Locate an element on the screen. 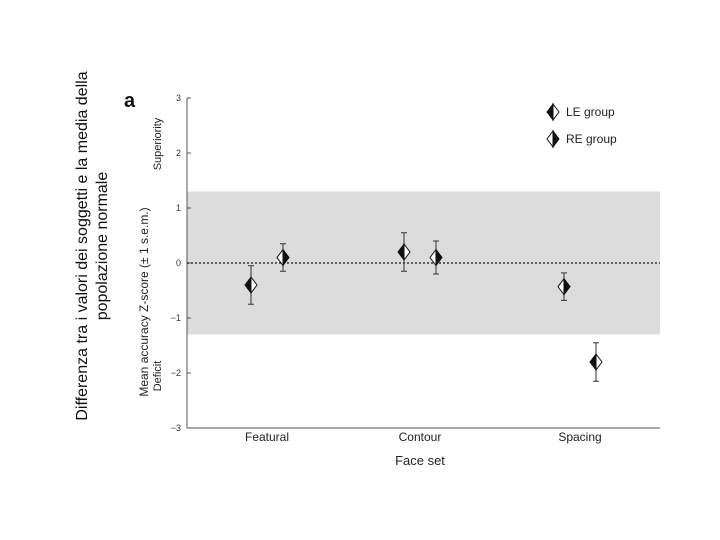  le-group-featural-point is located at coordinates (251, 285).